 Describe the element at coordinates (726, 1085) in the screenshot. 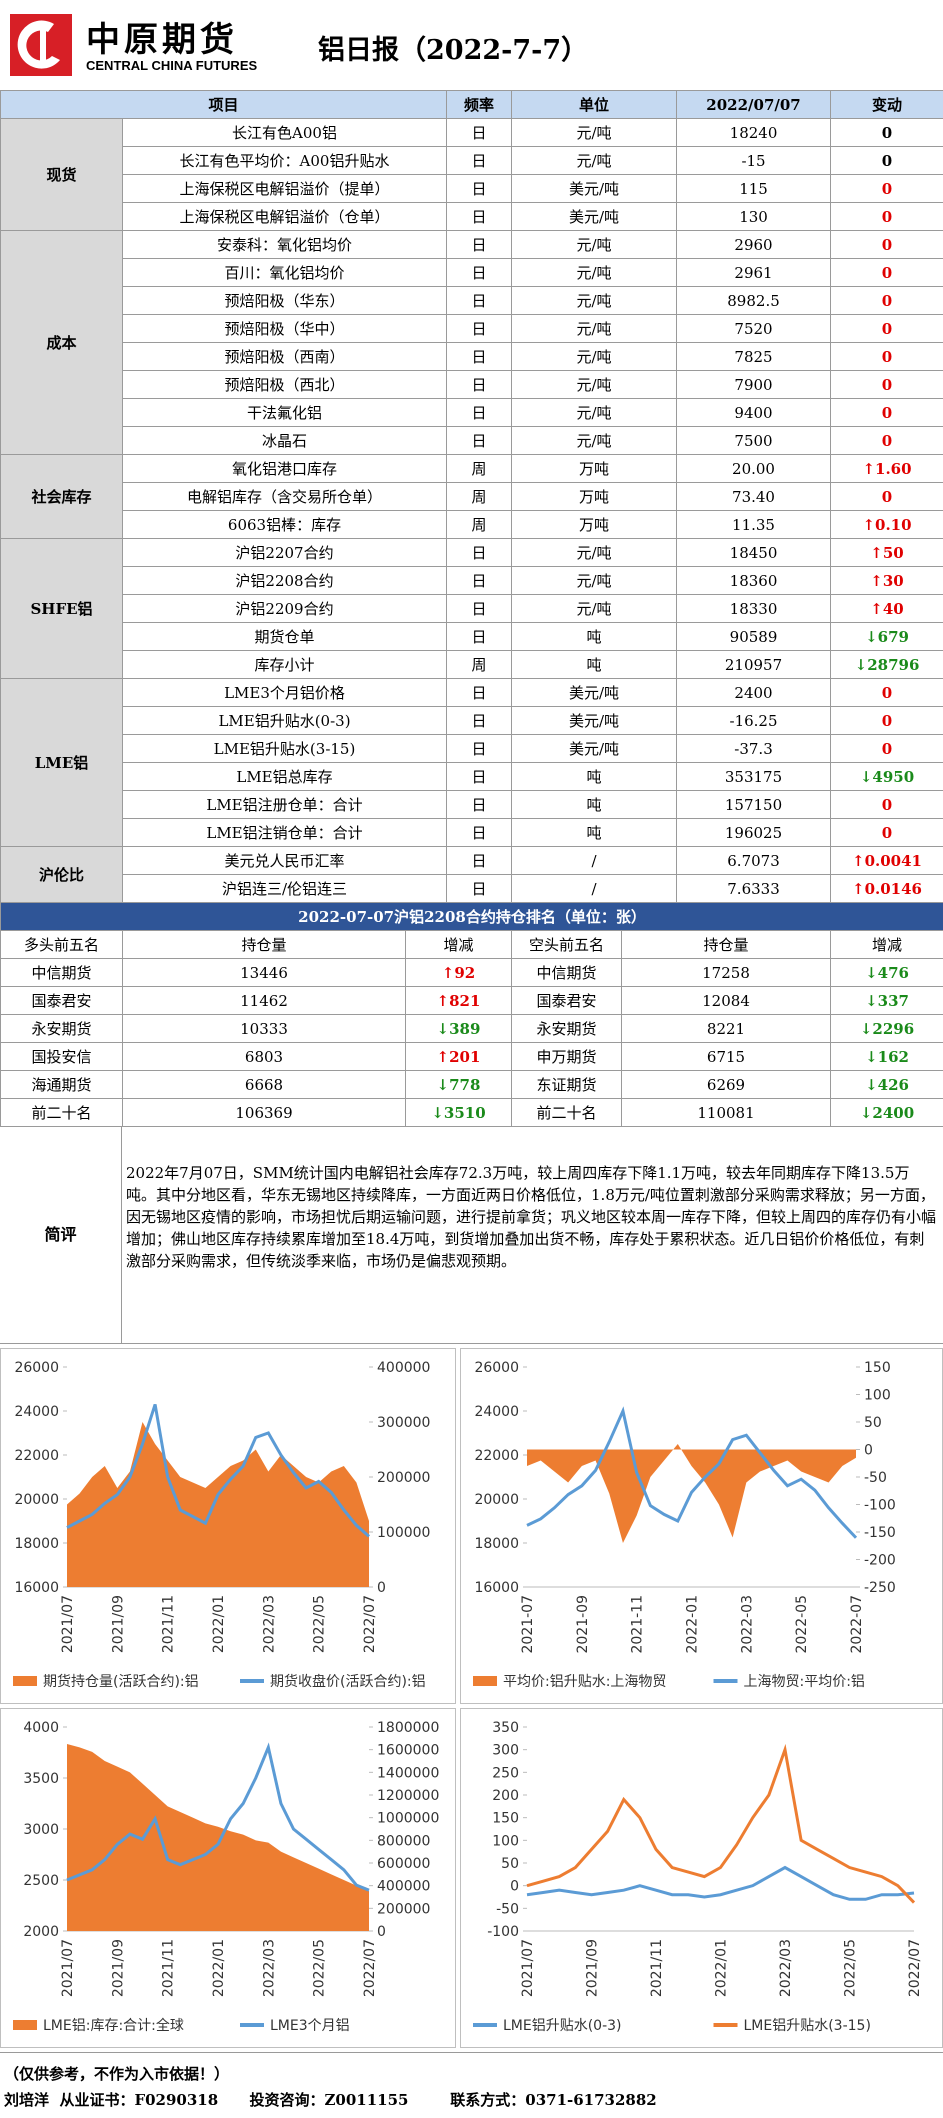

I see `position: 6269` at that location.